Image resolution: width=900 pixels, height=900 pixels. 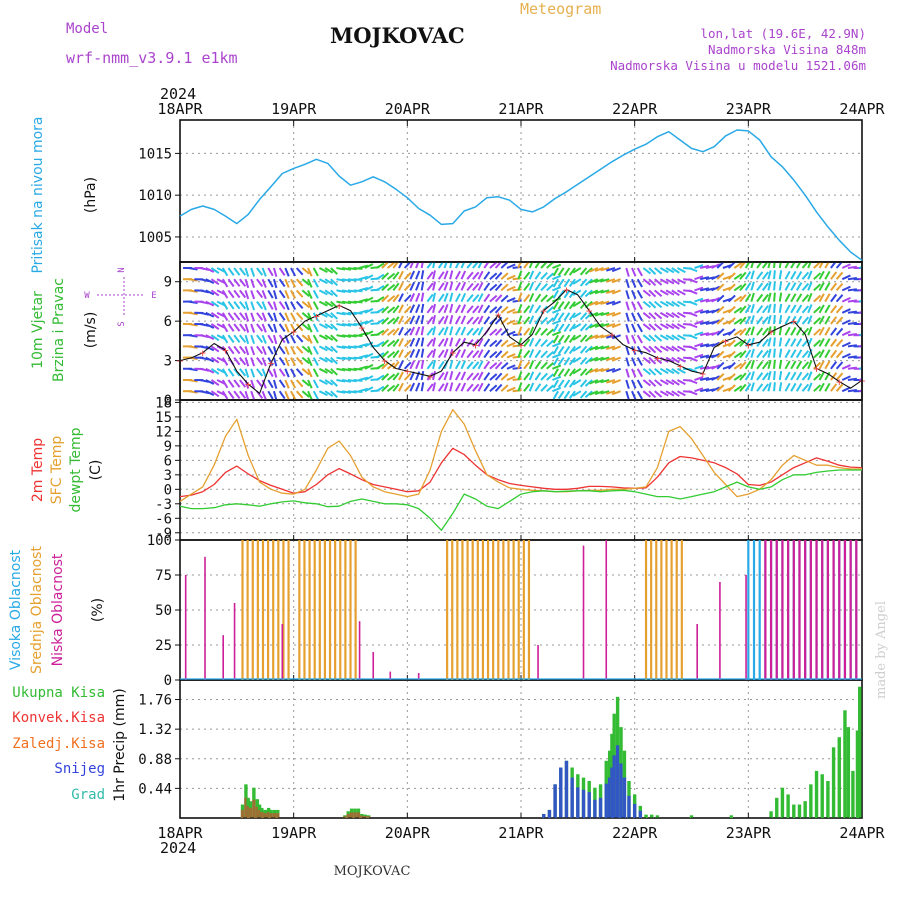 I want to click on y-tick-label: -6, so click(x=163, y=519).